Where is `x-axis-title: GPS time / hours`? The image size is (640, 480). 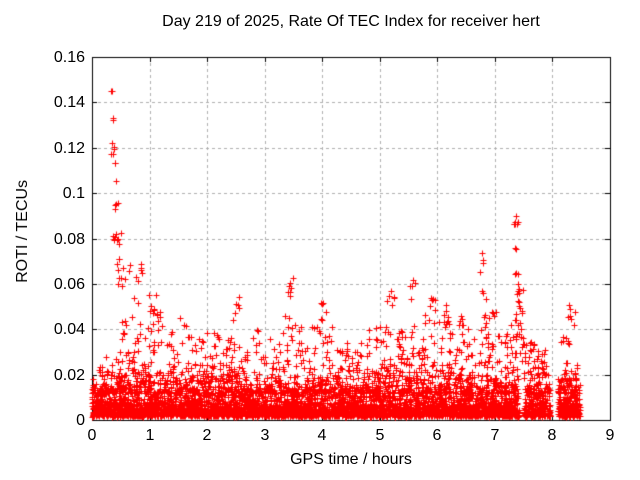
x-axis-title: GPS time / hours is located at coordinates (351, 459).